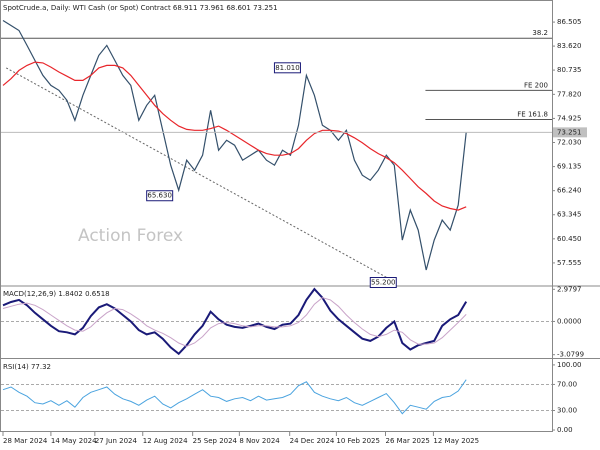 The image size is (600, 450). I want to click on y-tick-label: 57.555, so click(569, 263).